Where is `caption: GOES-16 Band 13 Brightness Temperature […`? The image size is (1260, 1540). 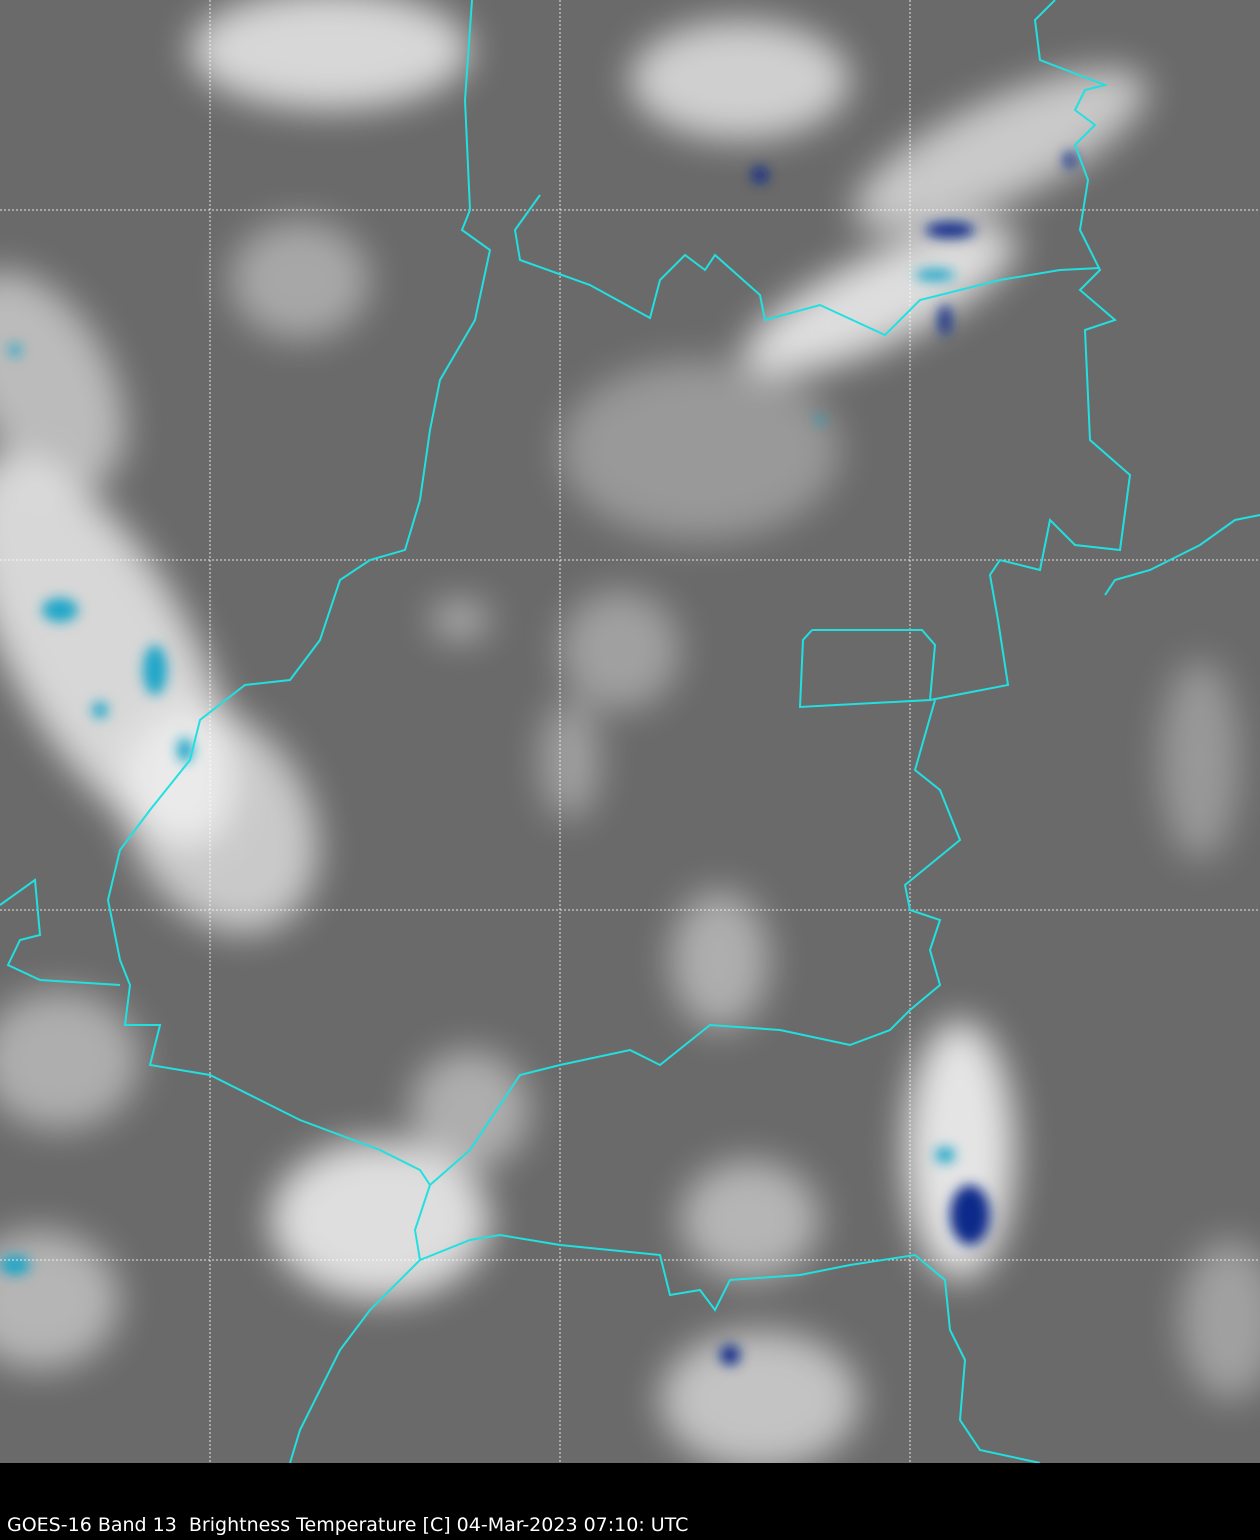 caption: GOES-16 Band 13 Brightness Temperature [… is located at coordinates (348, 1525).